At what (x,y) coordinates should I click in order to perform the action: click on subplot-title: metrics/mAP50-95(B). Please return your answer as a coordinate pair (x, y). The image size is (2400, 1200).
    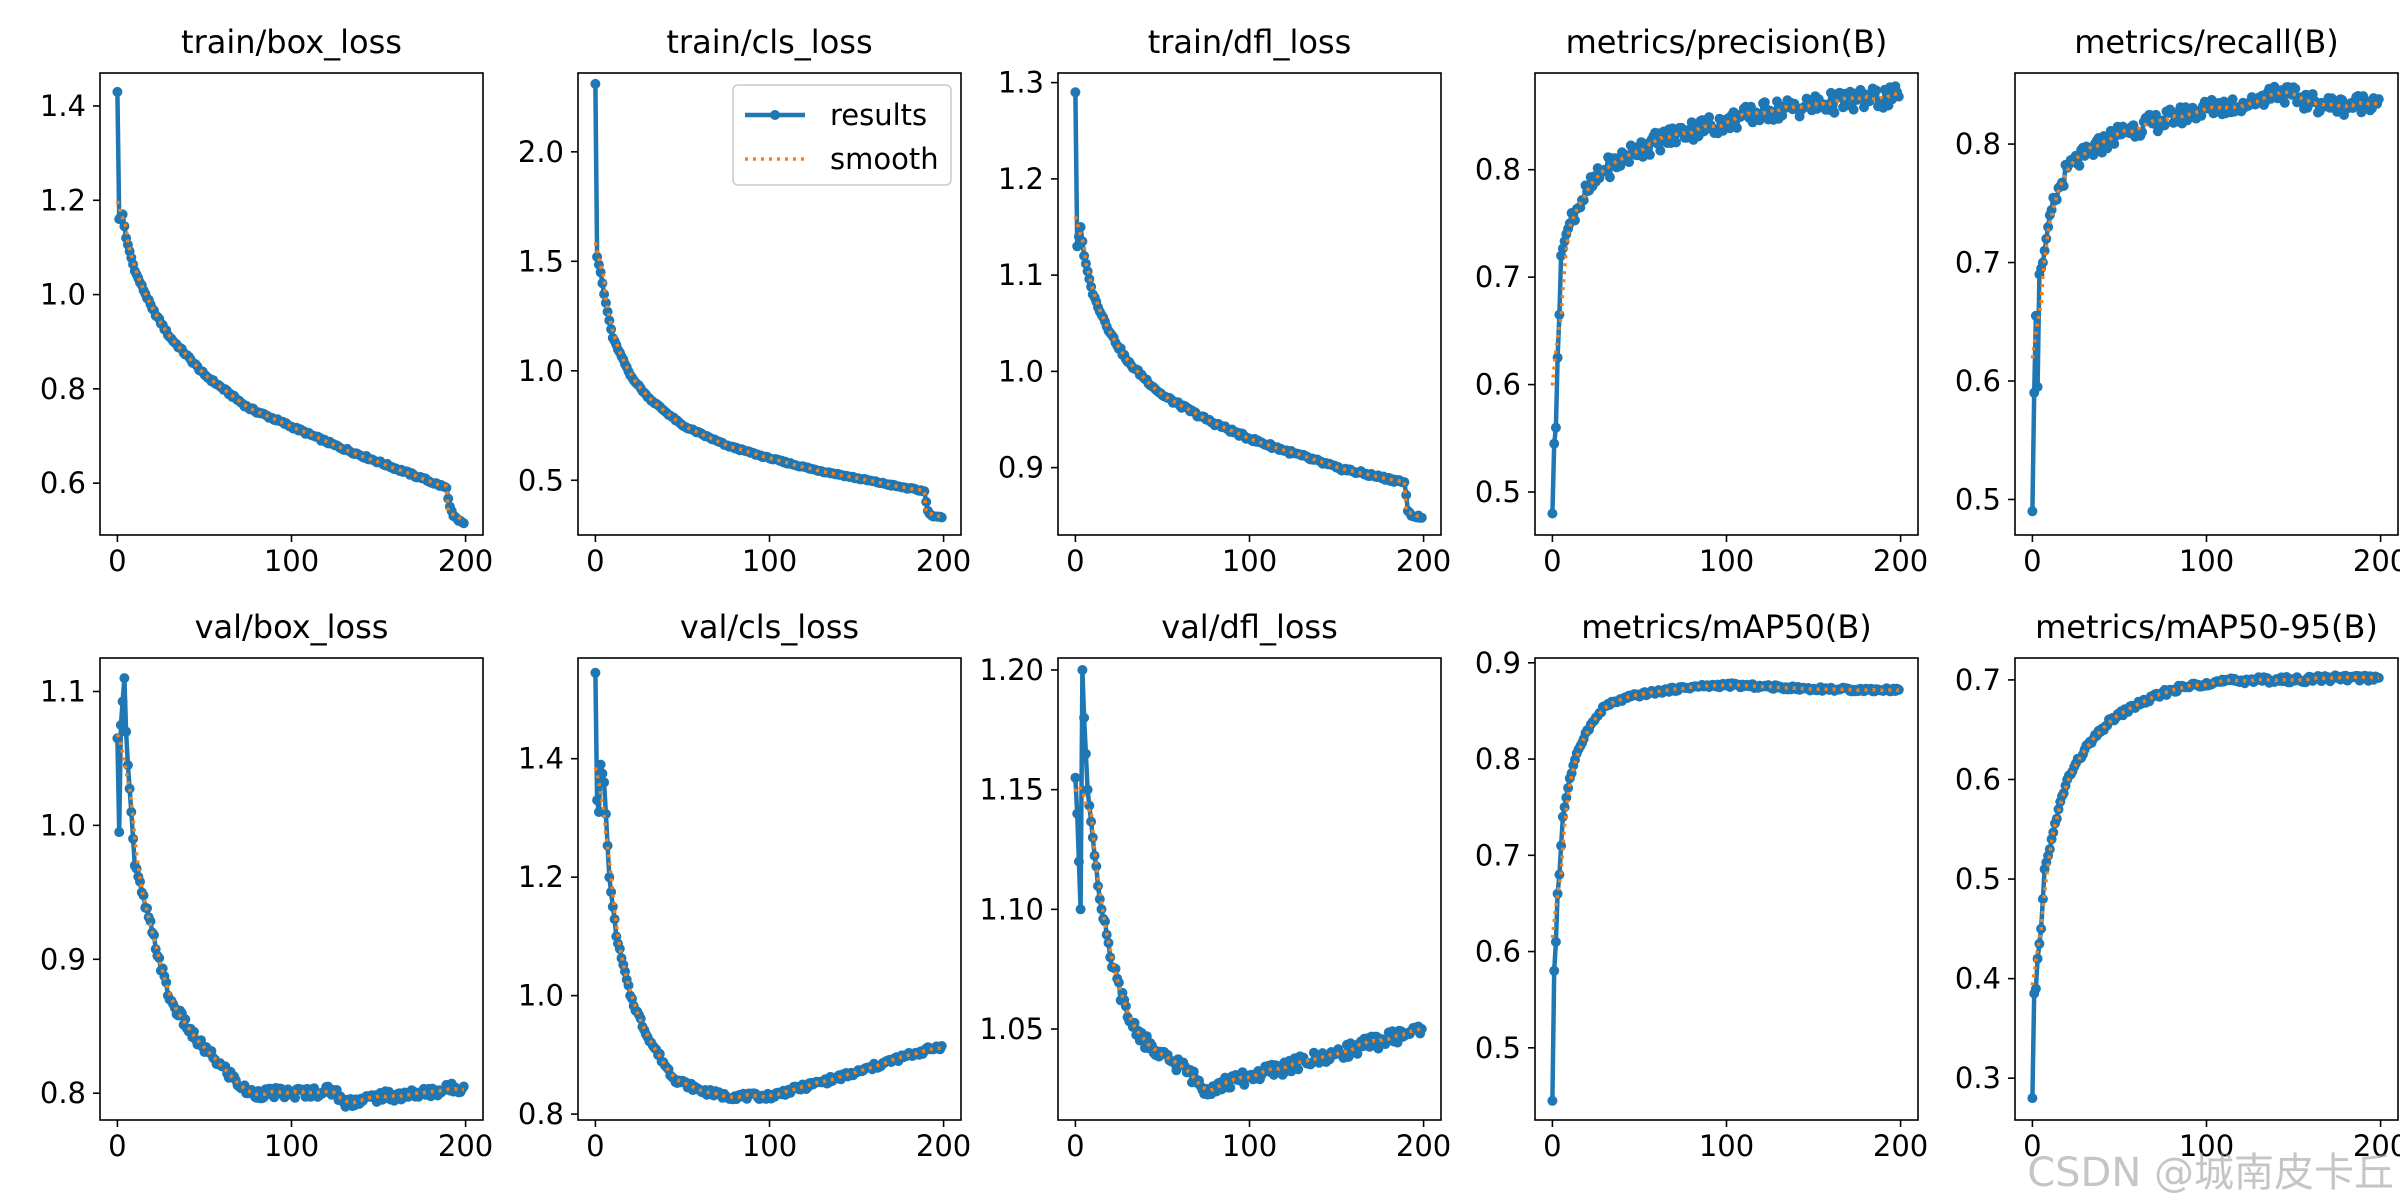
    Looking at the image, I should click on (2206, 627).